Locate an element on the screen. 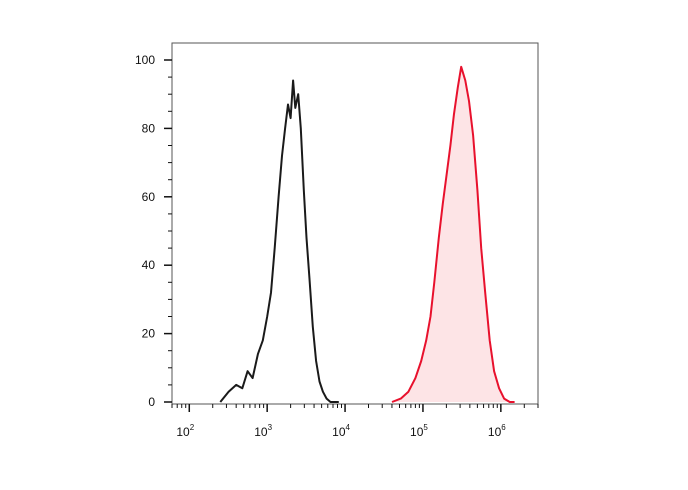  x-tick-label-4: 10⁴ is located at coordinates (341, 431).